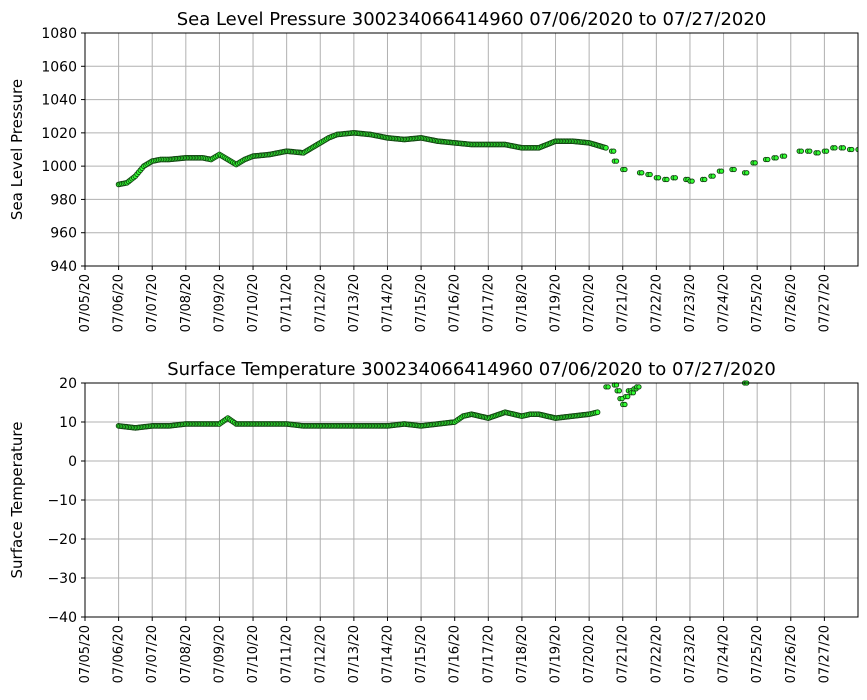 This screenshot has height=700, width=867. What do you see at coordinates (62, 540) in the screenshot?
I see `y-tick-label: −20` at bounding box center [62, 540].